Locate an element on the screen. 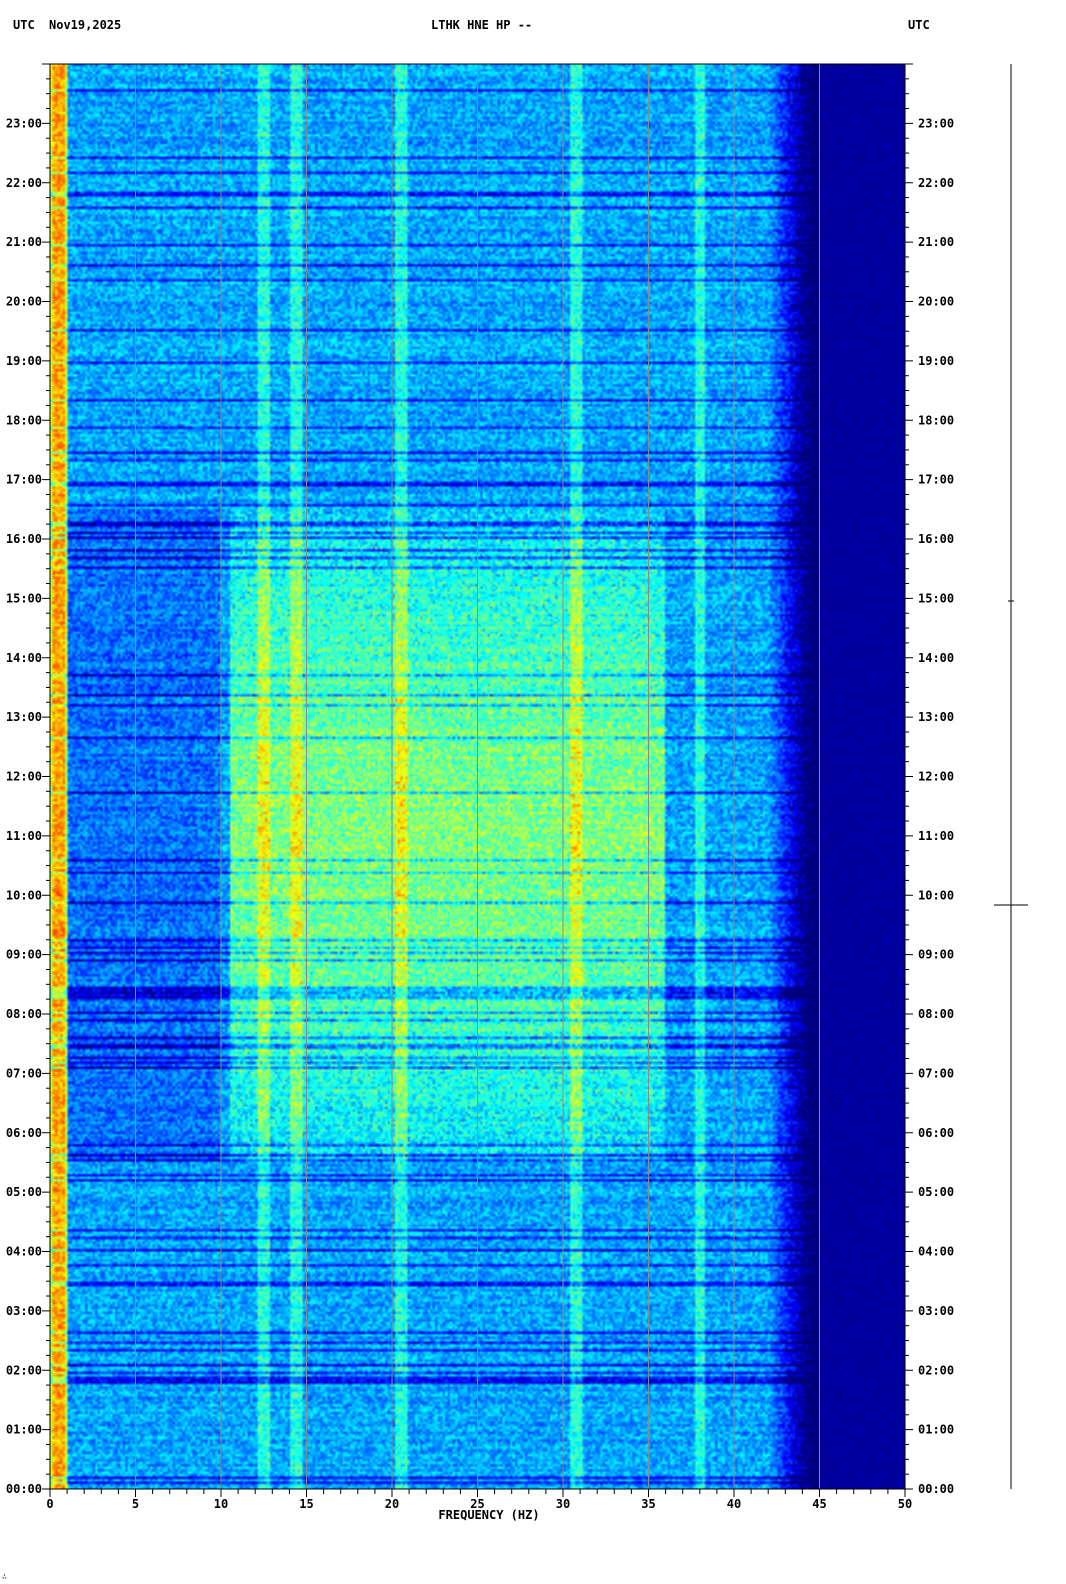 Image resolution: width=1066 pixels, height=1584 pixels. x-tick-label: 0 is located at coordinates (49, 1504).